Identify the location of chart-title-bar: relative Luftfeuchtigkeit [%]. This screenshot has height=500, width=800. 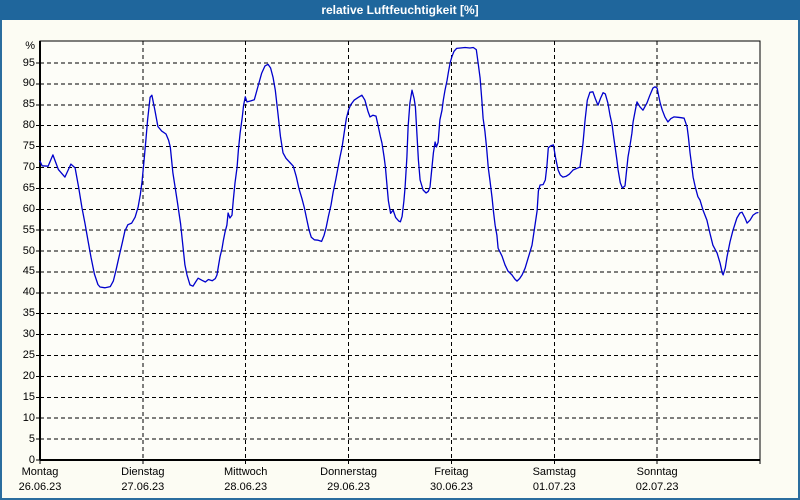
(400, 10).